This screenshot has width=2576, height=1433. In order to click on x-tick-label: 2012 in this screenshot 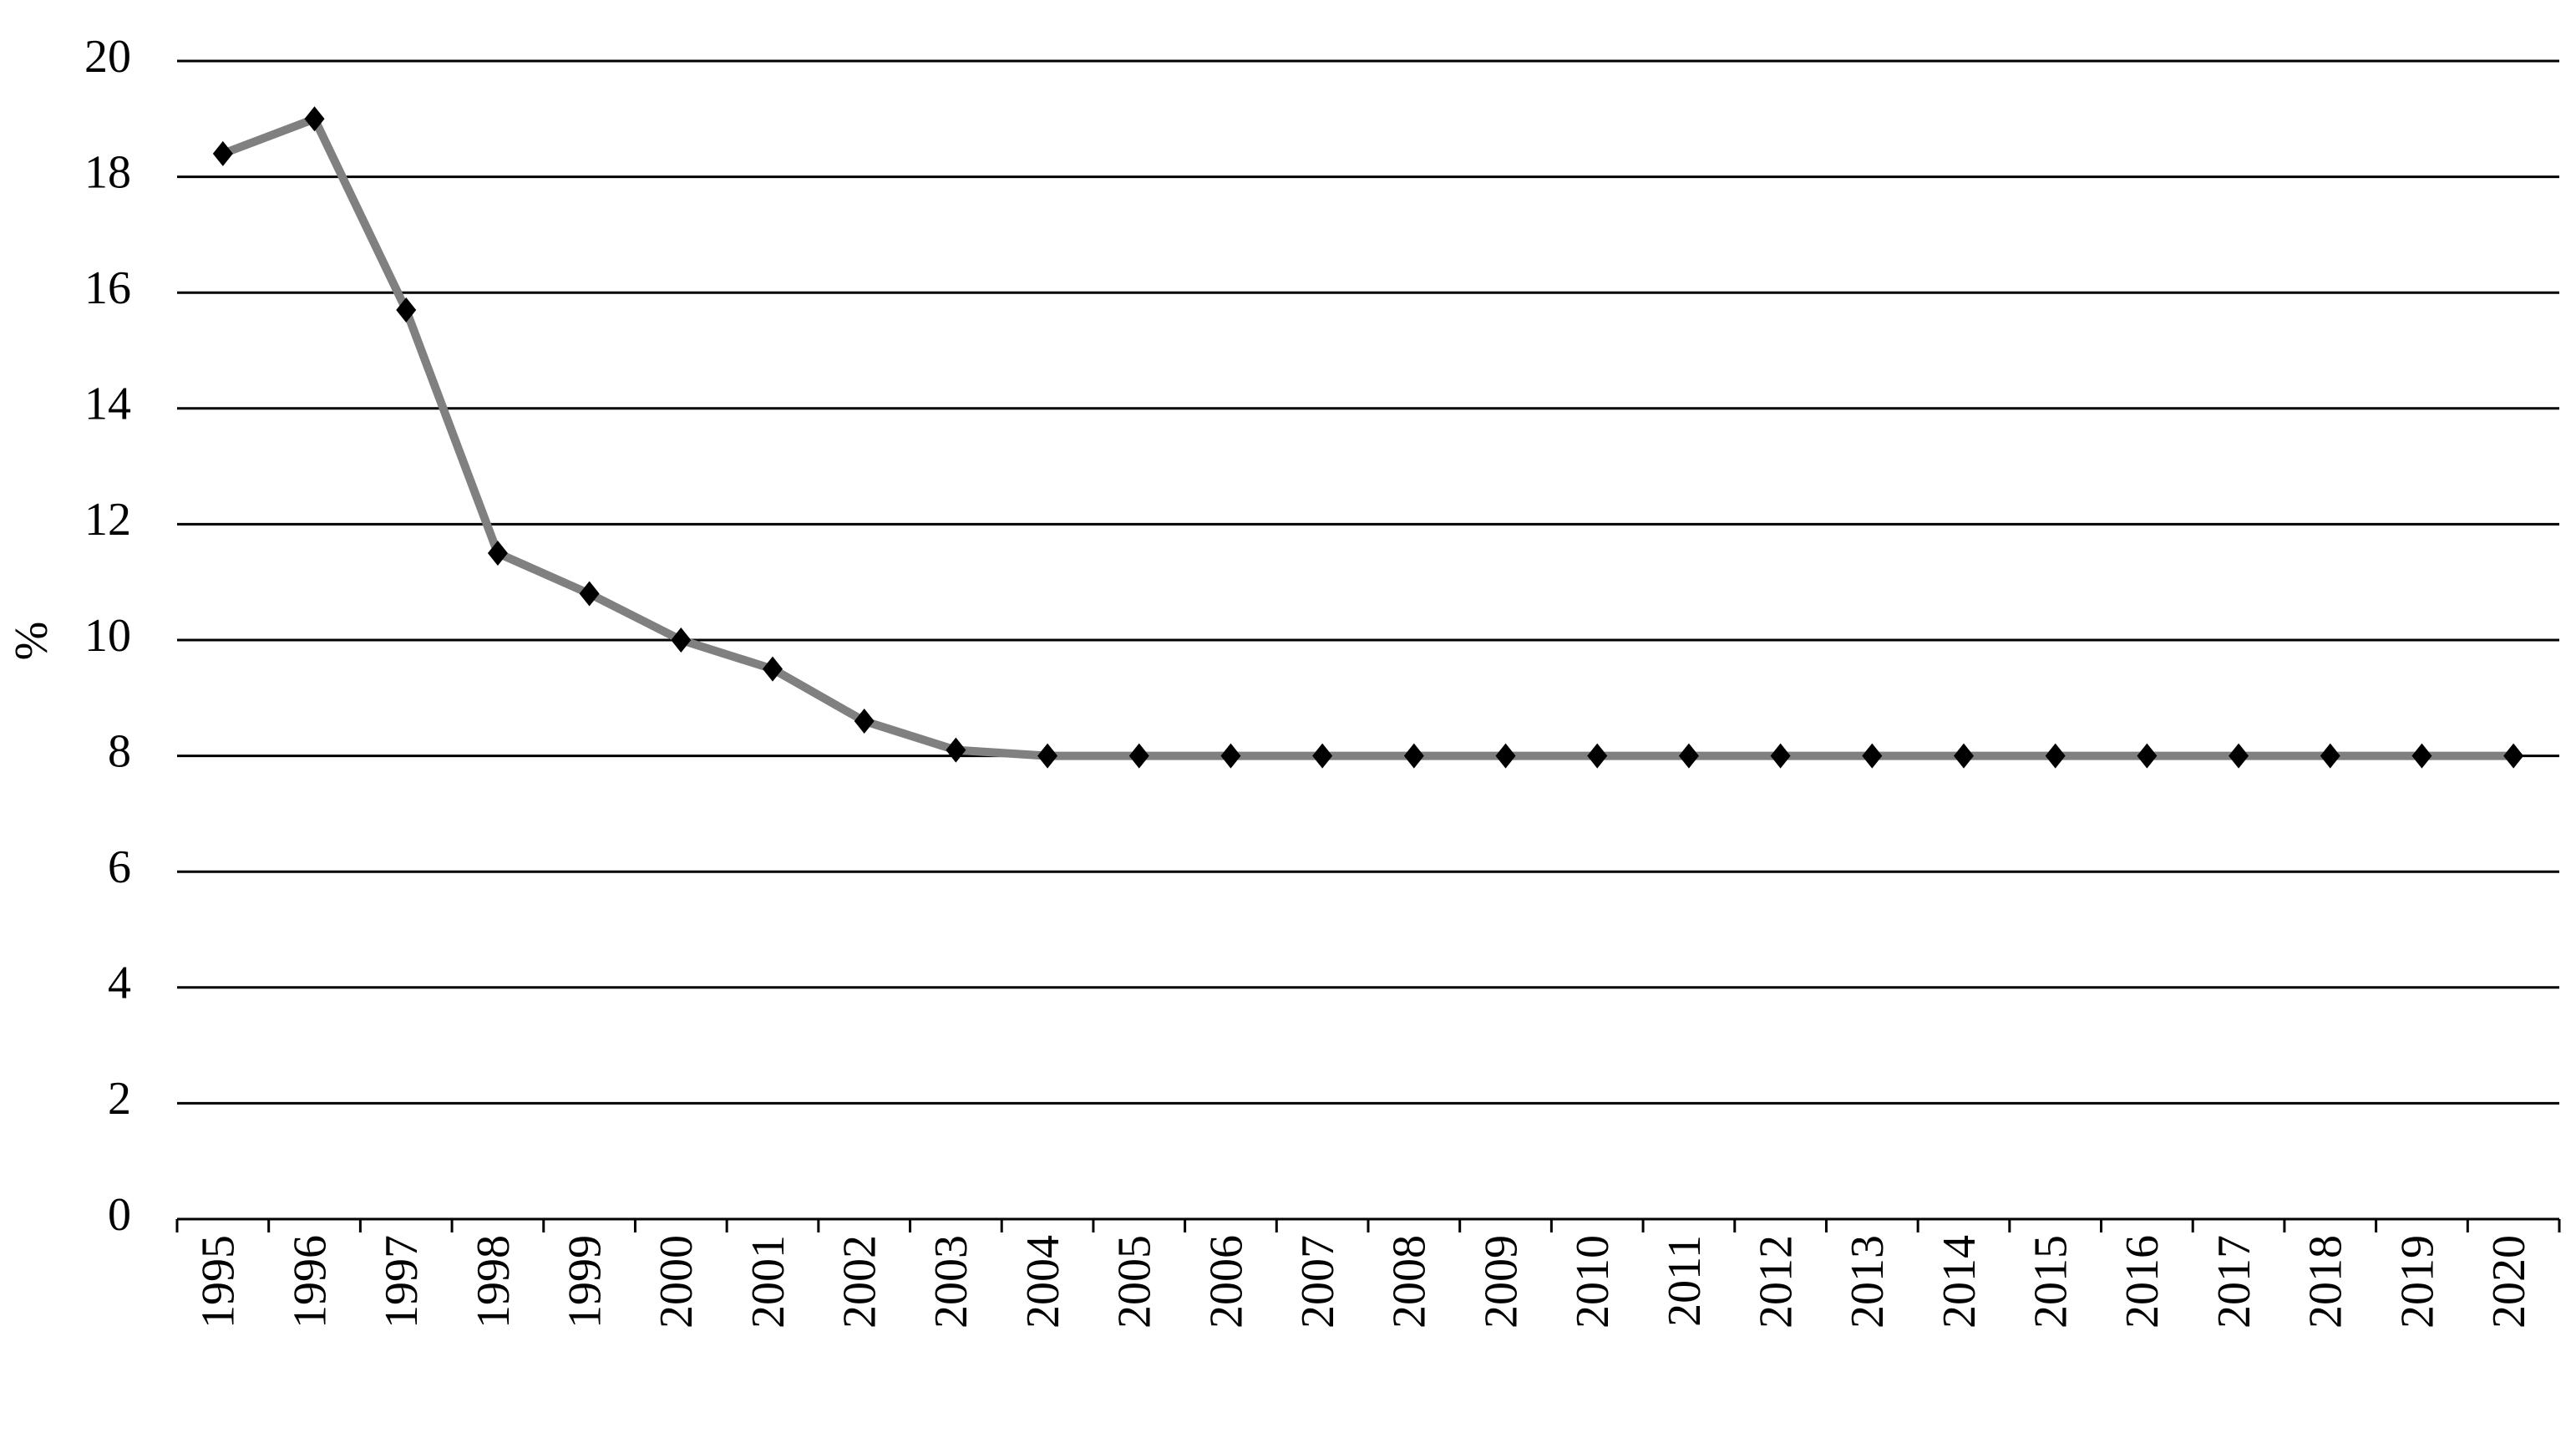, I will do `click(1776, 1282)`.